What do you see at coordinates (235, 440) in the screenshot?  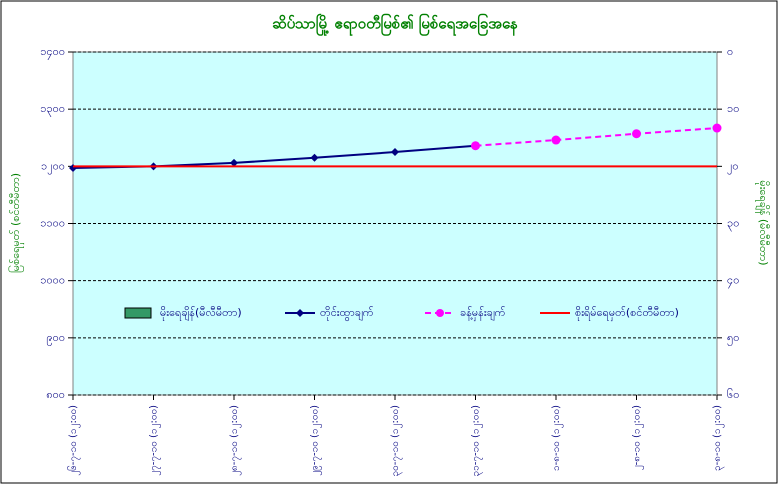 I see `x-tick-label: ၂၈-၇-၁၀ (၁၂:၀၀)` at bounding box center [235, 440].